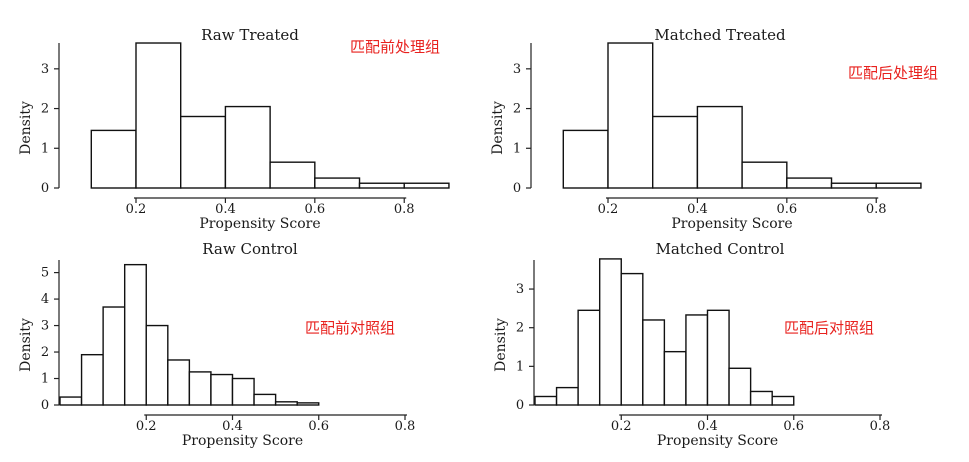 This screenshot has width=969, height=462. I want to click on panel-annotation: 匹配前处理组, so click(395, 47).